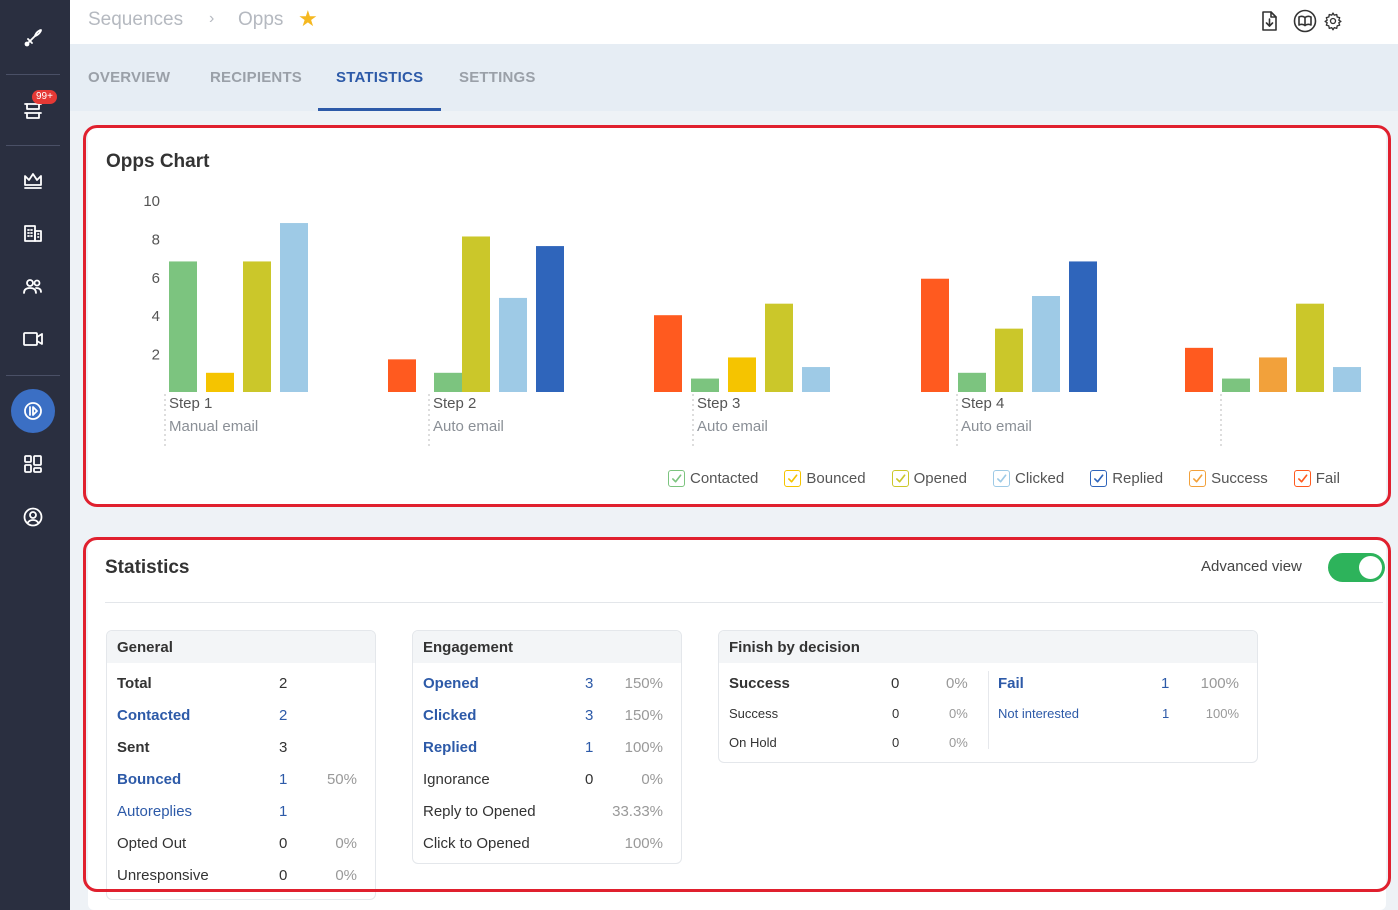  What do you see at coordinates (152, 843) in the screenshot?
I see `stat-label: Opted Out` at bounding box center [152, 843].